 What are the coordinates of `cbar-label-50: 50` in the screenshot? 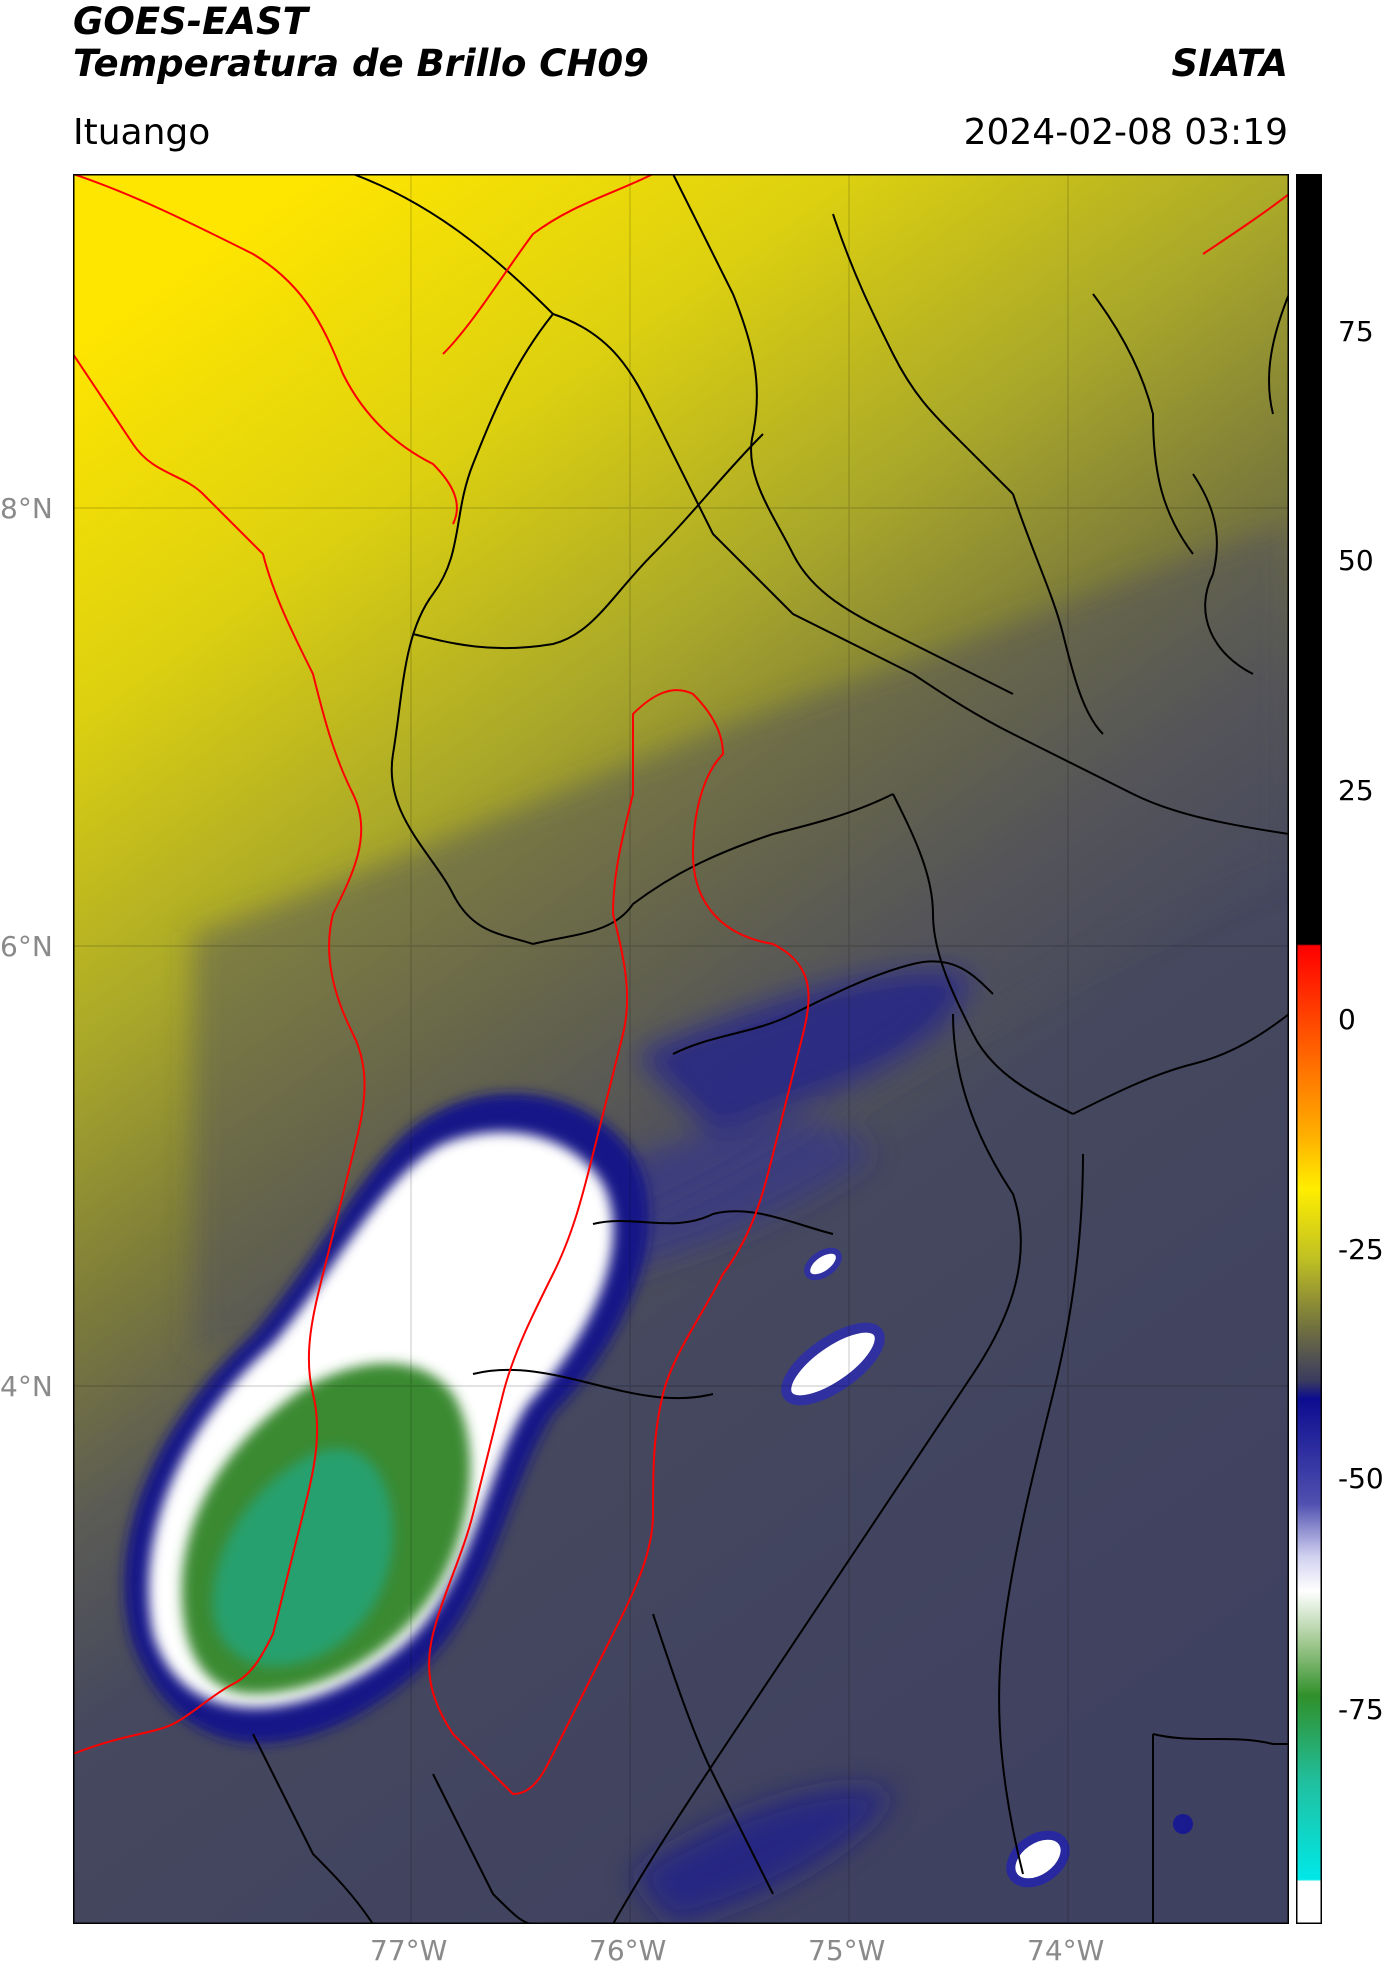 It's located at (1356, 560).